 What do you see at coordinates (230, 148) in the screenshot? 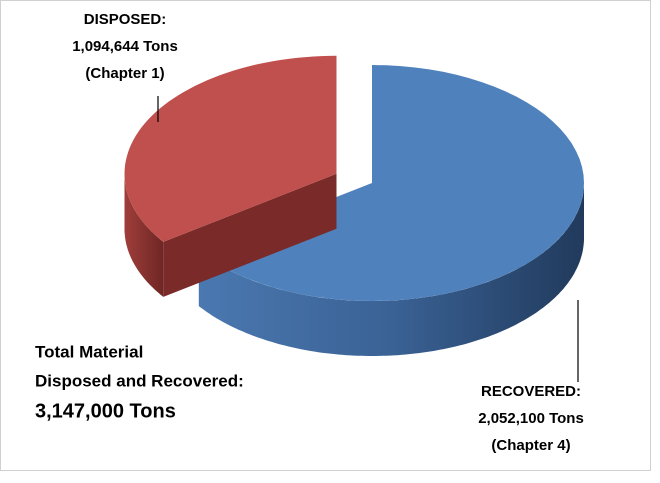
I see `slice` at bounding box center [230, 148].